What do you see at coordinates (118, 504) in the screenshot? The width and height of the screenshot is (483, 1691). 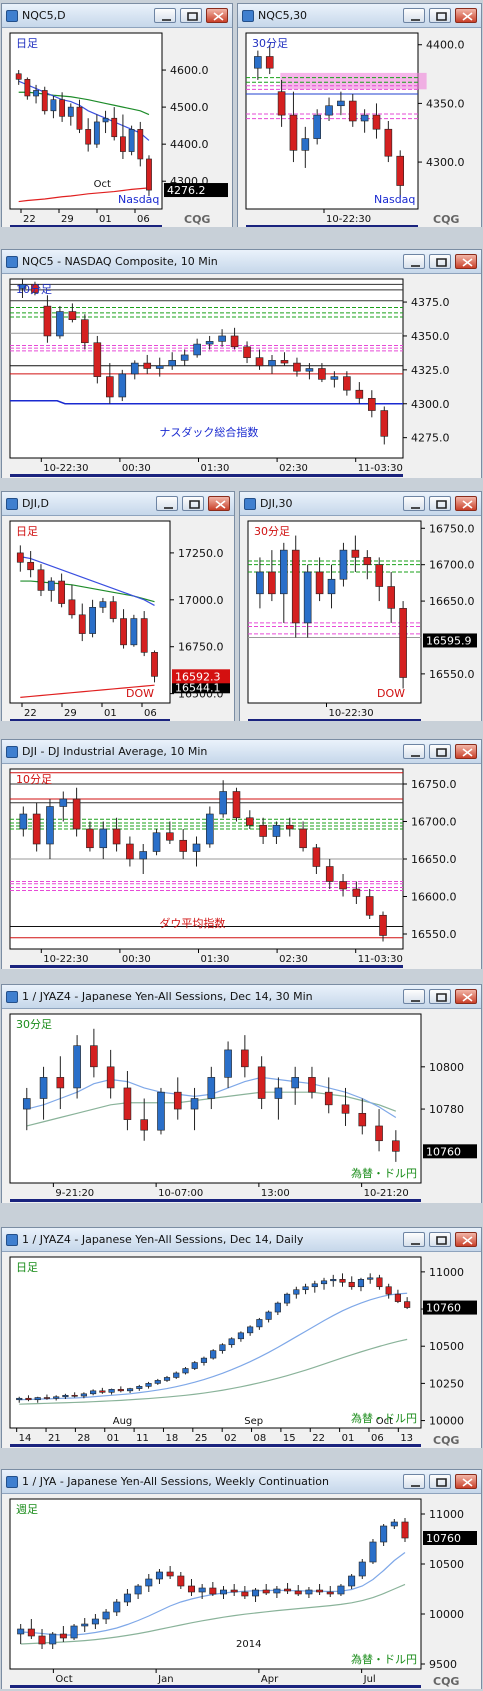 I see `window-titlebar: DJI,D` at bounding box center [118, 504].